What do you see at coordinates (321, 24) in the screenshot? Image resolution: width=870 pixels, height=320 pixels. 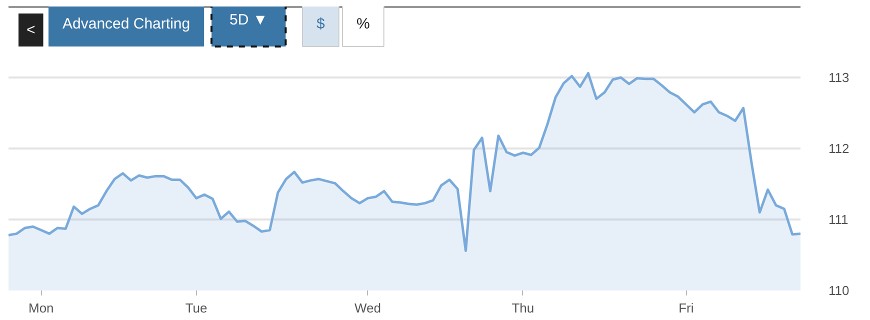 I see `annotation: $` at bounding box center [321, 24].